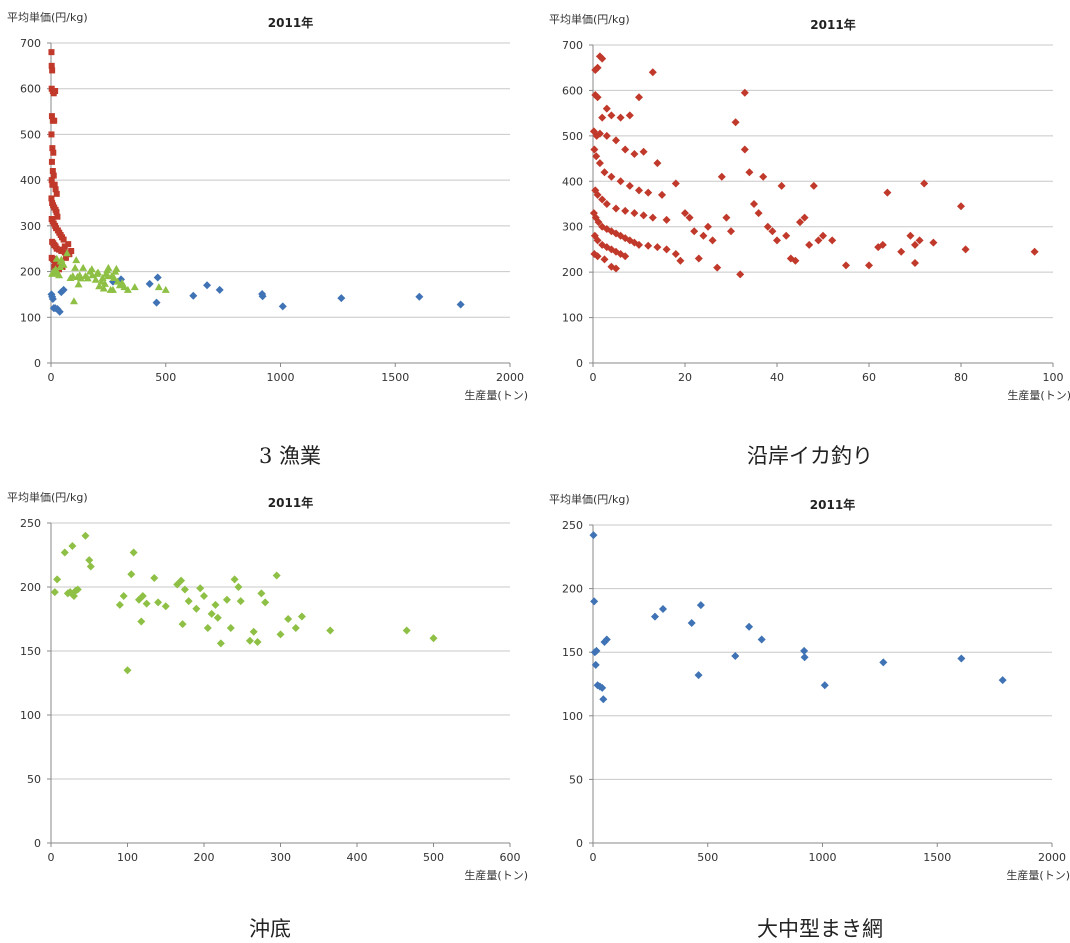 The height and width of the screenshot is (943, 1070). I want to click on x-tick-label: 2000, so click(510, 377).